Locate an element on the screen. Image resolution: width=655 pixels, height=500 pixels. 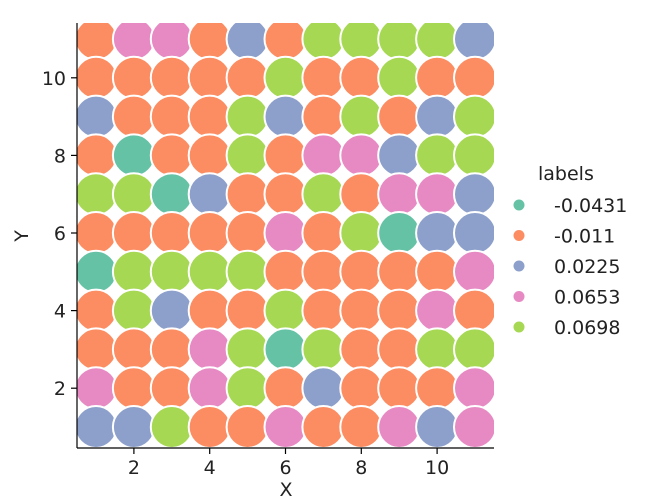
y-tick-label: 4 is located at coordinates (60, 312).